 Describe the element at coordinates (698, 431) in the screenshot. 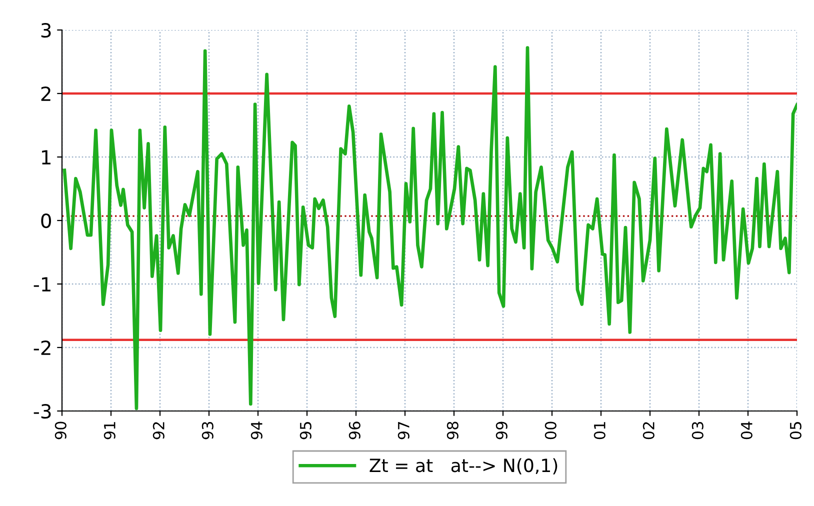

I see `x-tick-label: 03` at that location.